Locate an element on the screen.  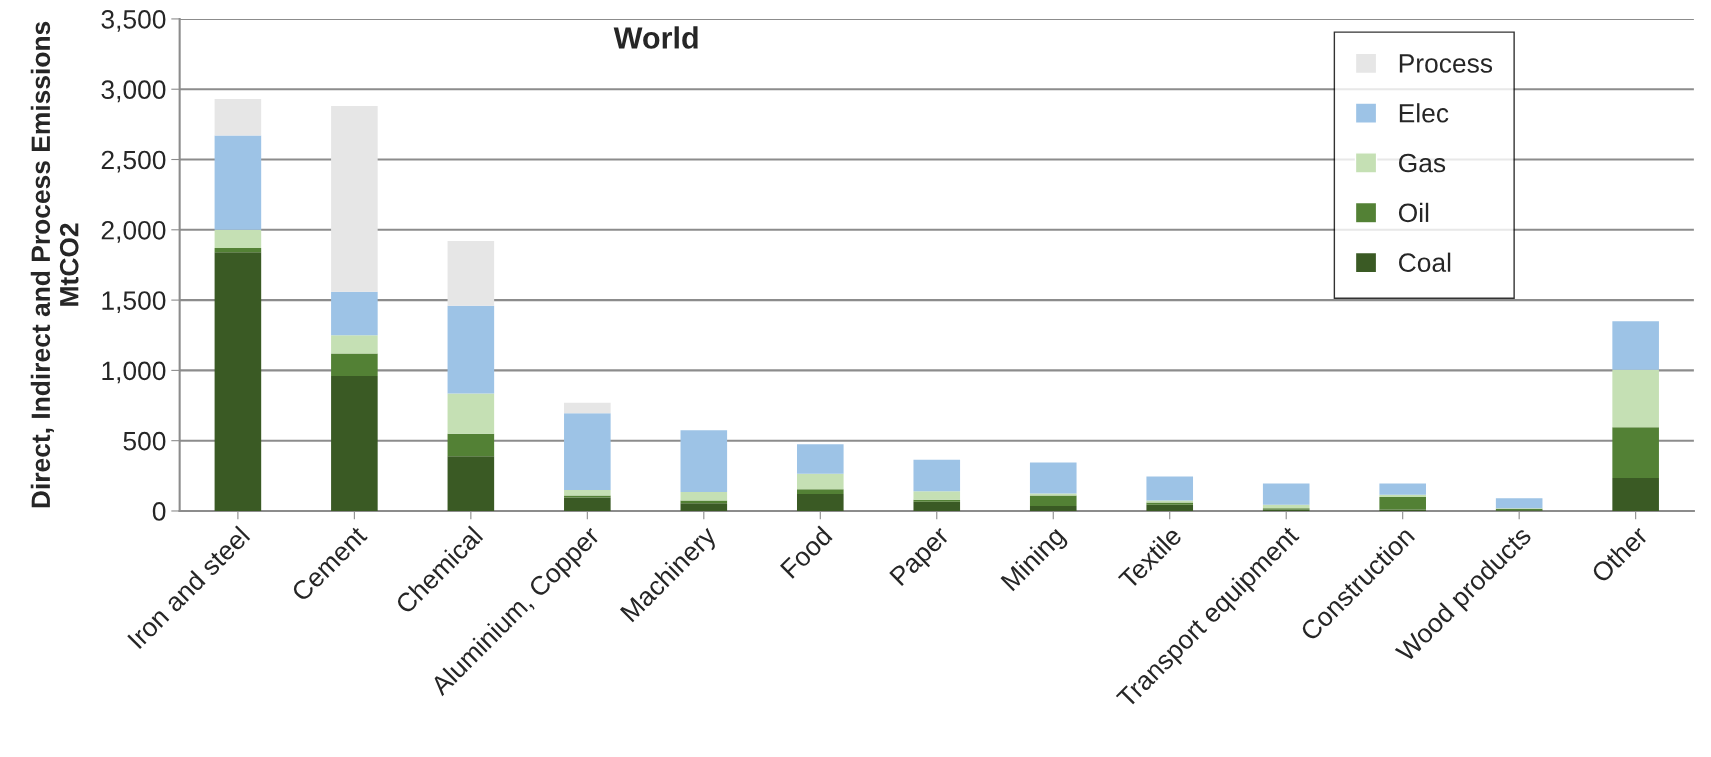
y-tick-label: 3,500 is located at coordinates (133, 21).